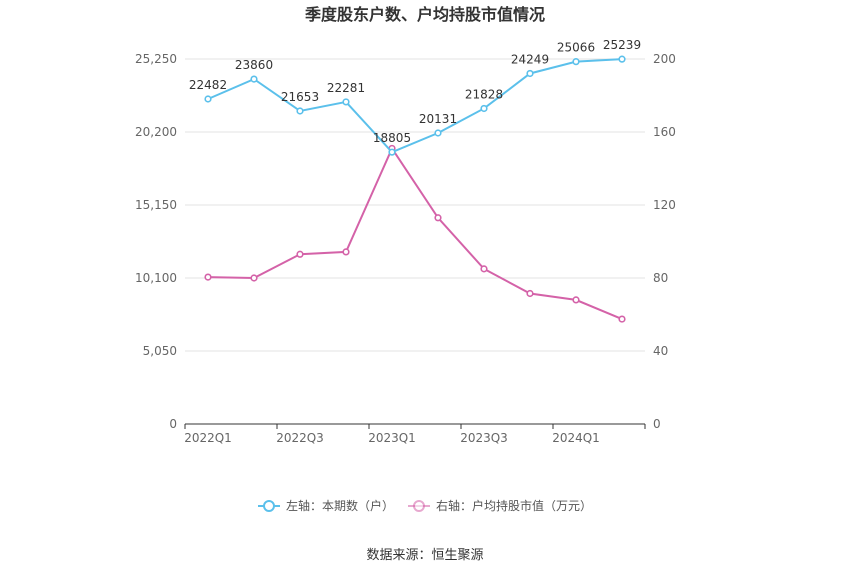 This screenshot has width=850, height=575. Describe the element at coordinates (514, 505) in the screenshot. I see `legend-label: 右轴：户均持股市值（万元）` at that location.